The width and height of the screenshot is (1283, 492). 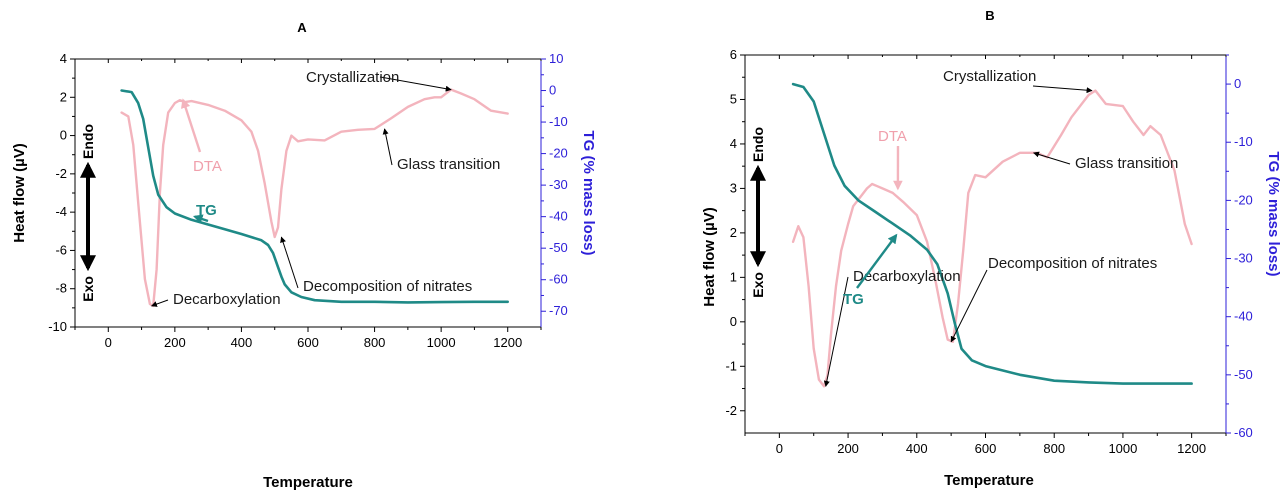 What do you see at coordinates (61, 211) in the screenshot?
I see `y-tick-label: -4` at bounding box center [61, 211].